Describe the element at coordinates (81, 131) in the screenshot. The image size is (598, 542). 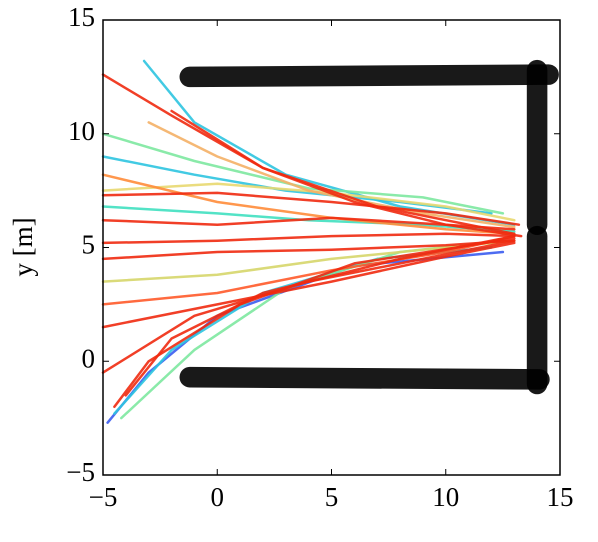
I see `y-tick-label: 10` at that location.